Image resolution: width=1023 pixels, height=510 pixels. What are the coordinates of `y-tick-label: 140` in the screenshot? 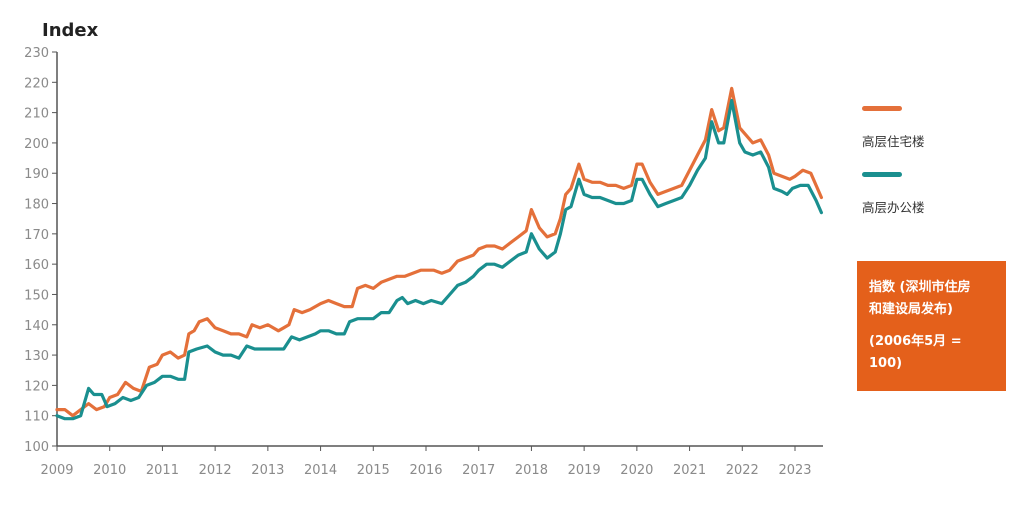 It's located at (36, 326).